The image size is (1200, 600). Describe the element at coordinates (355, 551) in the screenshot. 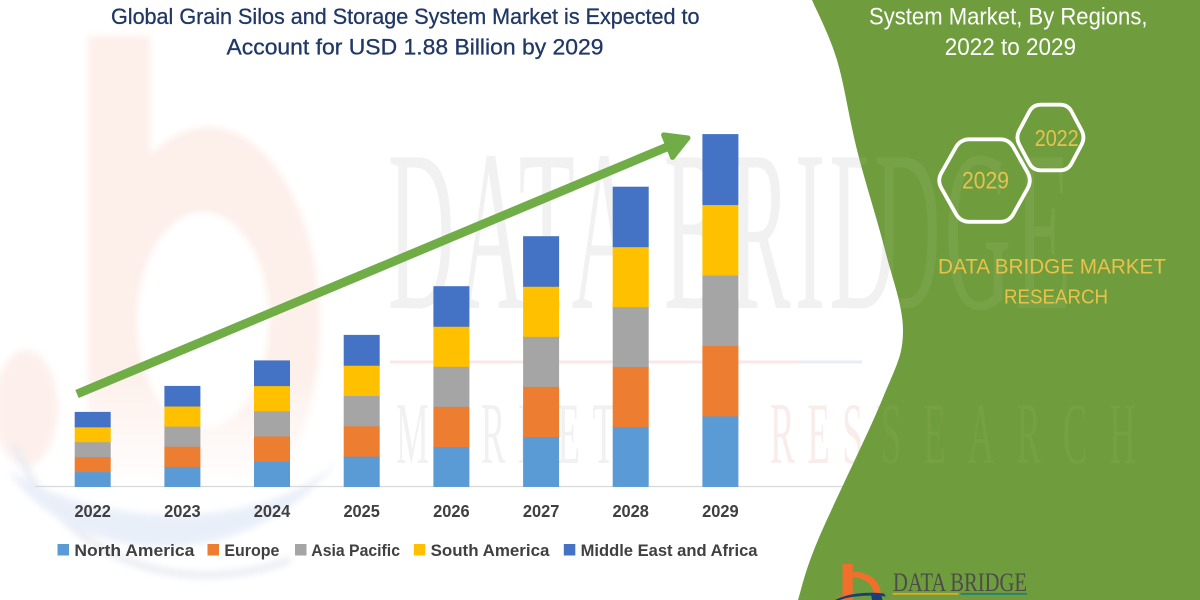

I see `svg-text: Asia Pacific` at that location.